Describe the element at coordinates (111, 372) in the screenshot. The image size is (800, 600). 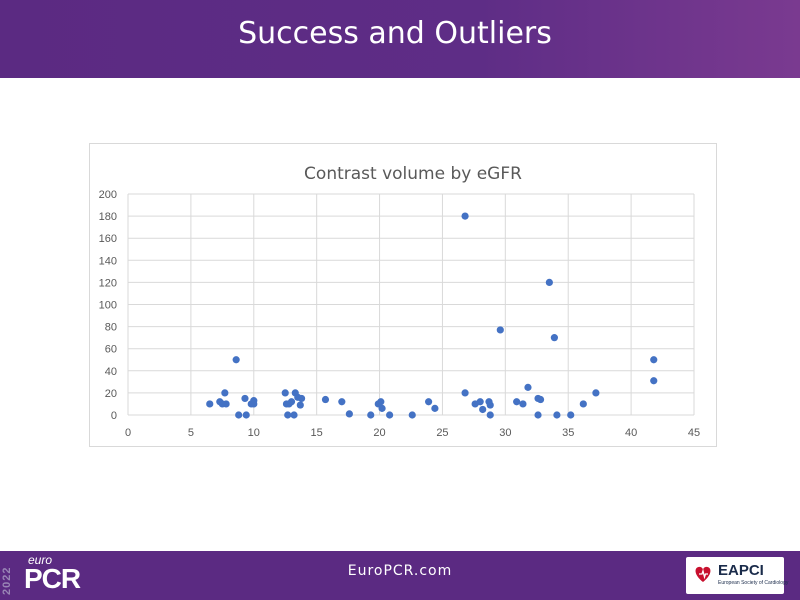
I see `y-tick-label: 40` at that location.